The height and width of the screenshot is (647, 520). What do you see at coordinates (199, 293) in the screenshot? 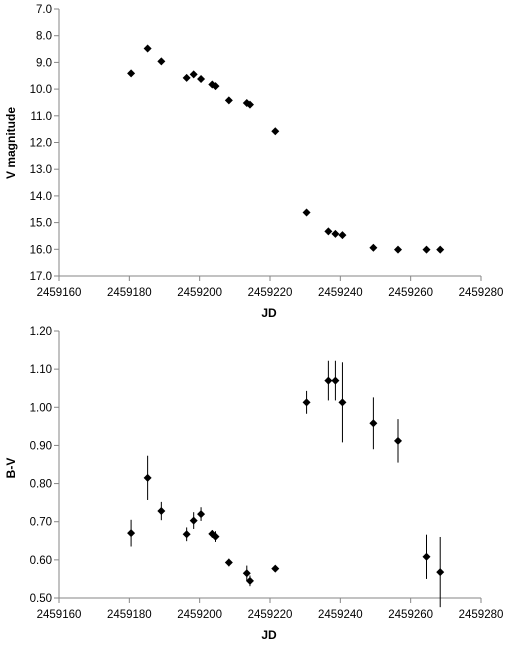
I see `x-tick-label-top: 2459200` at bounding box center [199, 293].